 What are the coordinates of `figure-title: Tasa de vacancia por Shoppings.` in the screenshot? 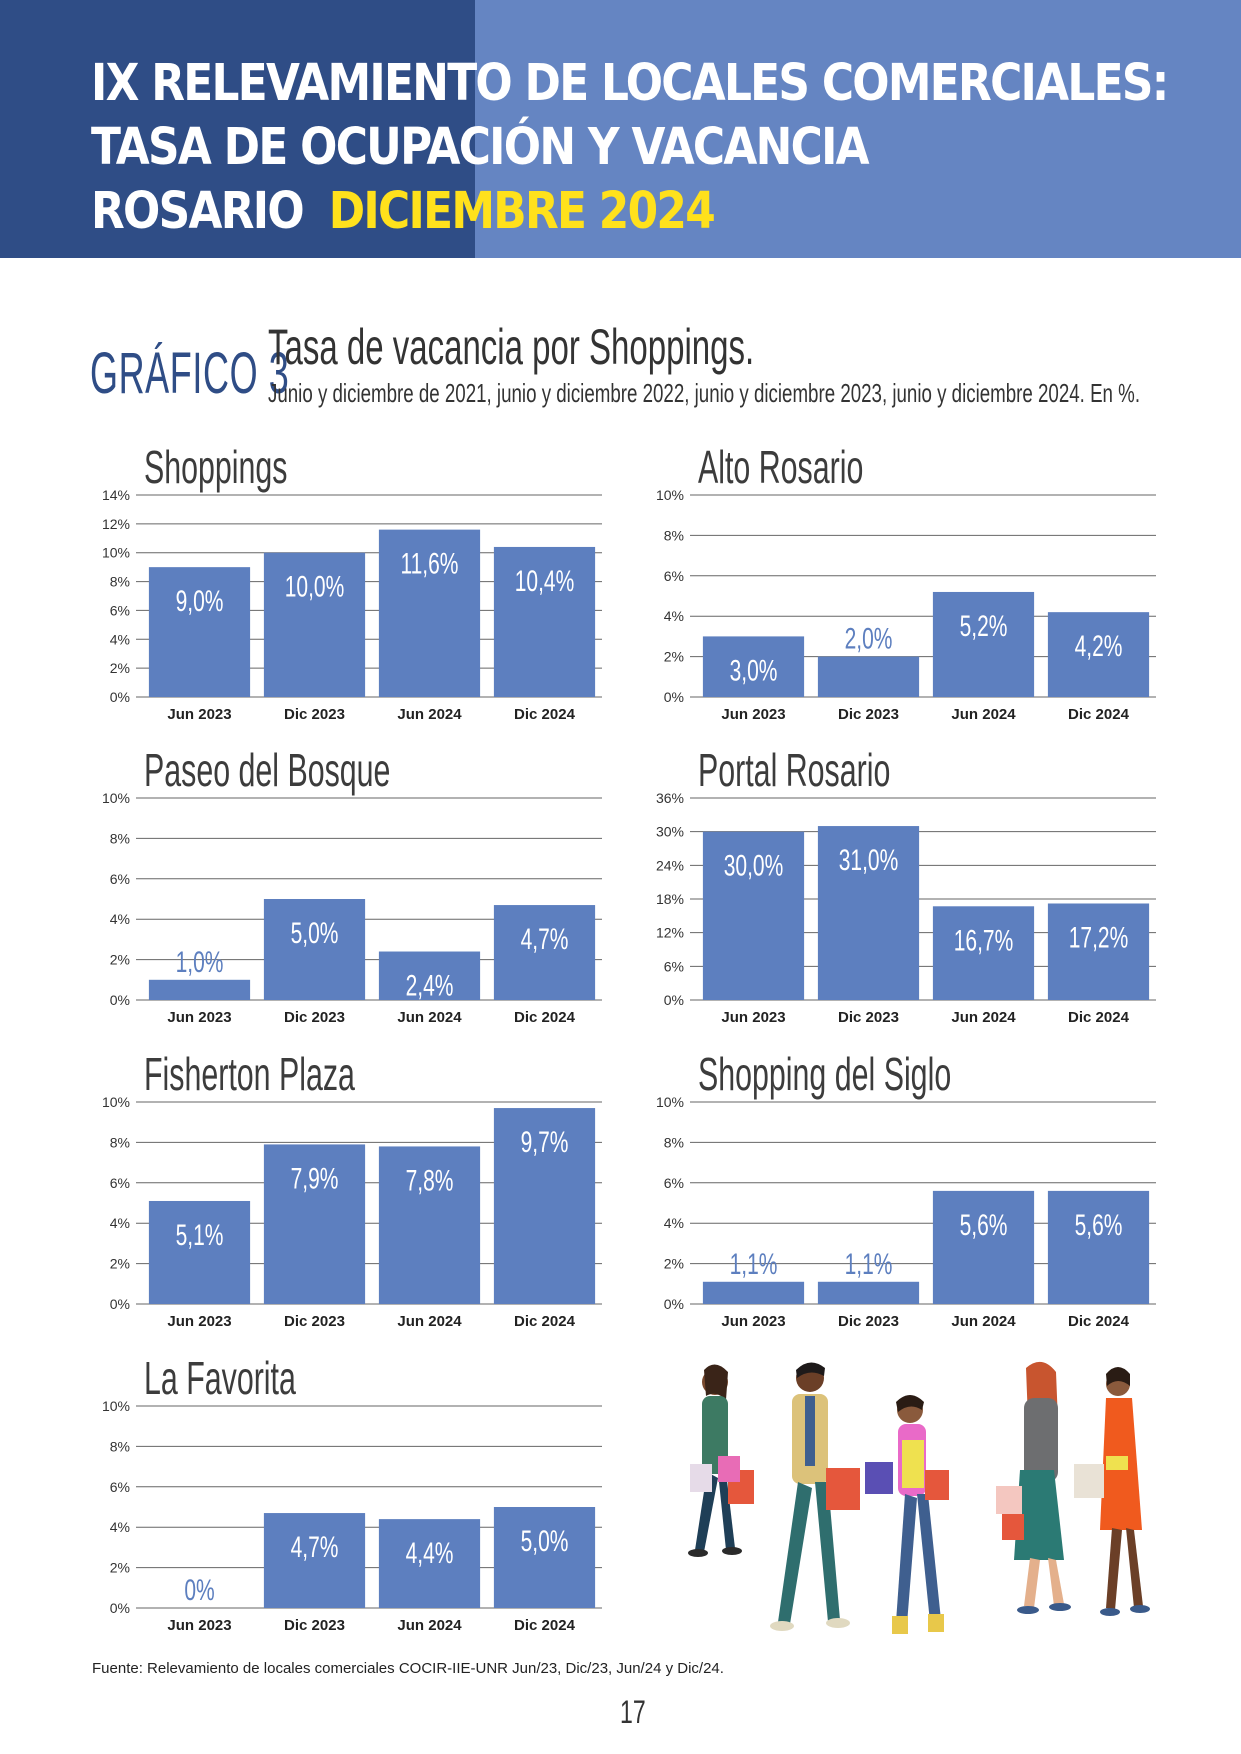 It's located at (511, 347).